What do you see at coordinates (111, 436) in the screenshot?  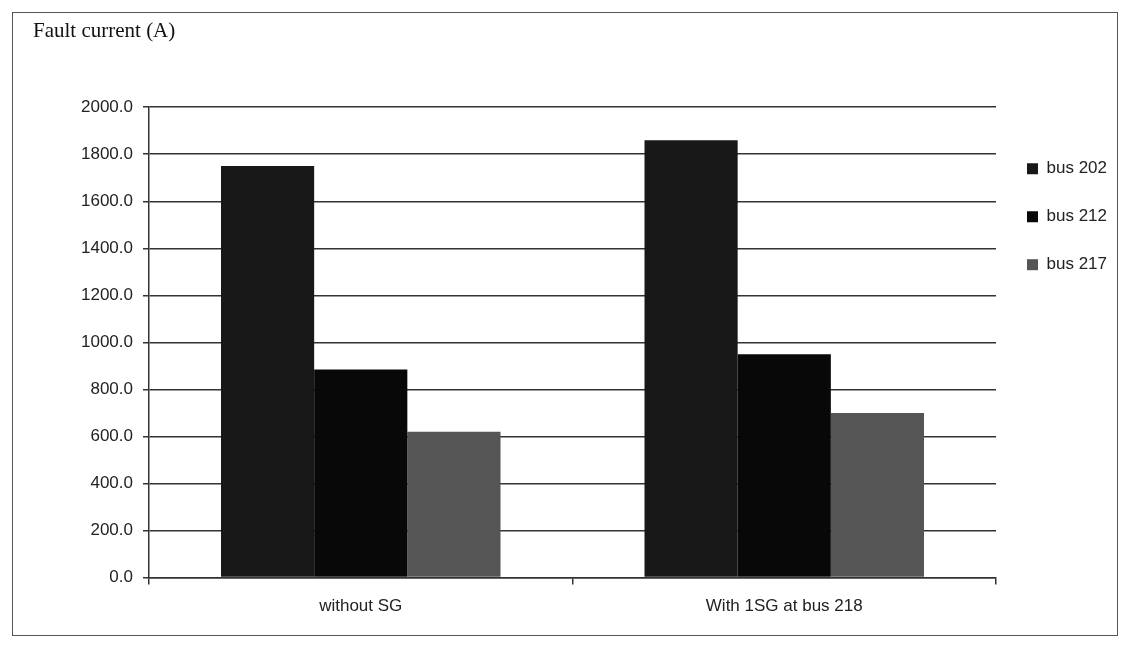 I see `y-tick-label: 600.0` at bounding box center [111, 436].